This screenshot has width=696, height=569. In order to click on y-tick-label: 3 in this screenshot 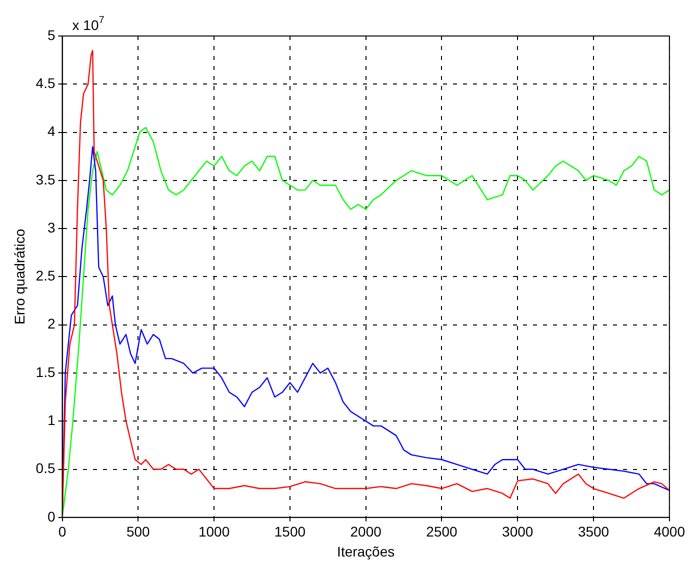, I will do `click(51, 227)`.